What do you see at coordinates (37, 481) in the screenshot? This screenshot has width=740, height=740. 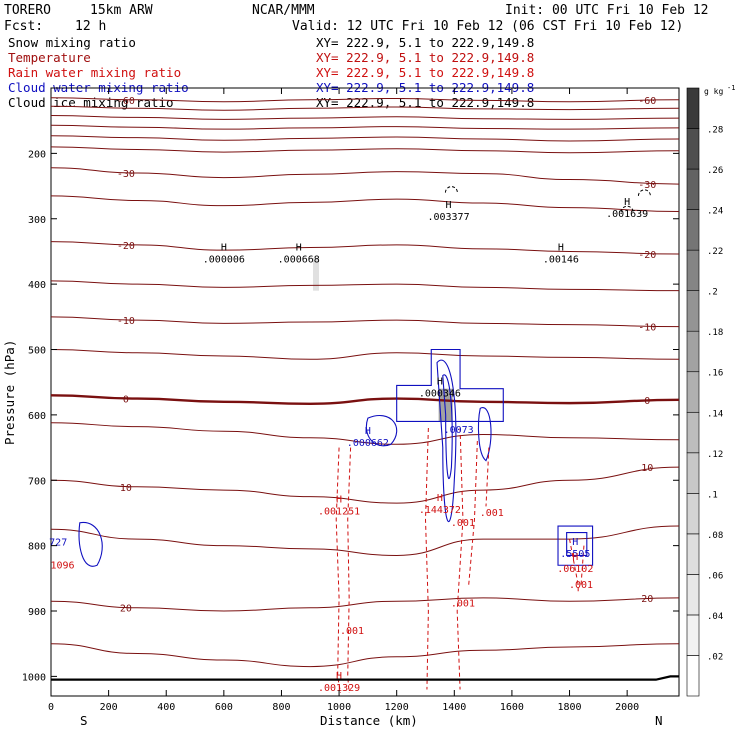 I see `y-tick-label: 700` at bounding box center [37, 481].